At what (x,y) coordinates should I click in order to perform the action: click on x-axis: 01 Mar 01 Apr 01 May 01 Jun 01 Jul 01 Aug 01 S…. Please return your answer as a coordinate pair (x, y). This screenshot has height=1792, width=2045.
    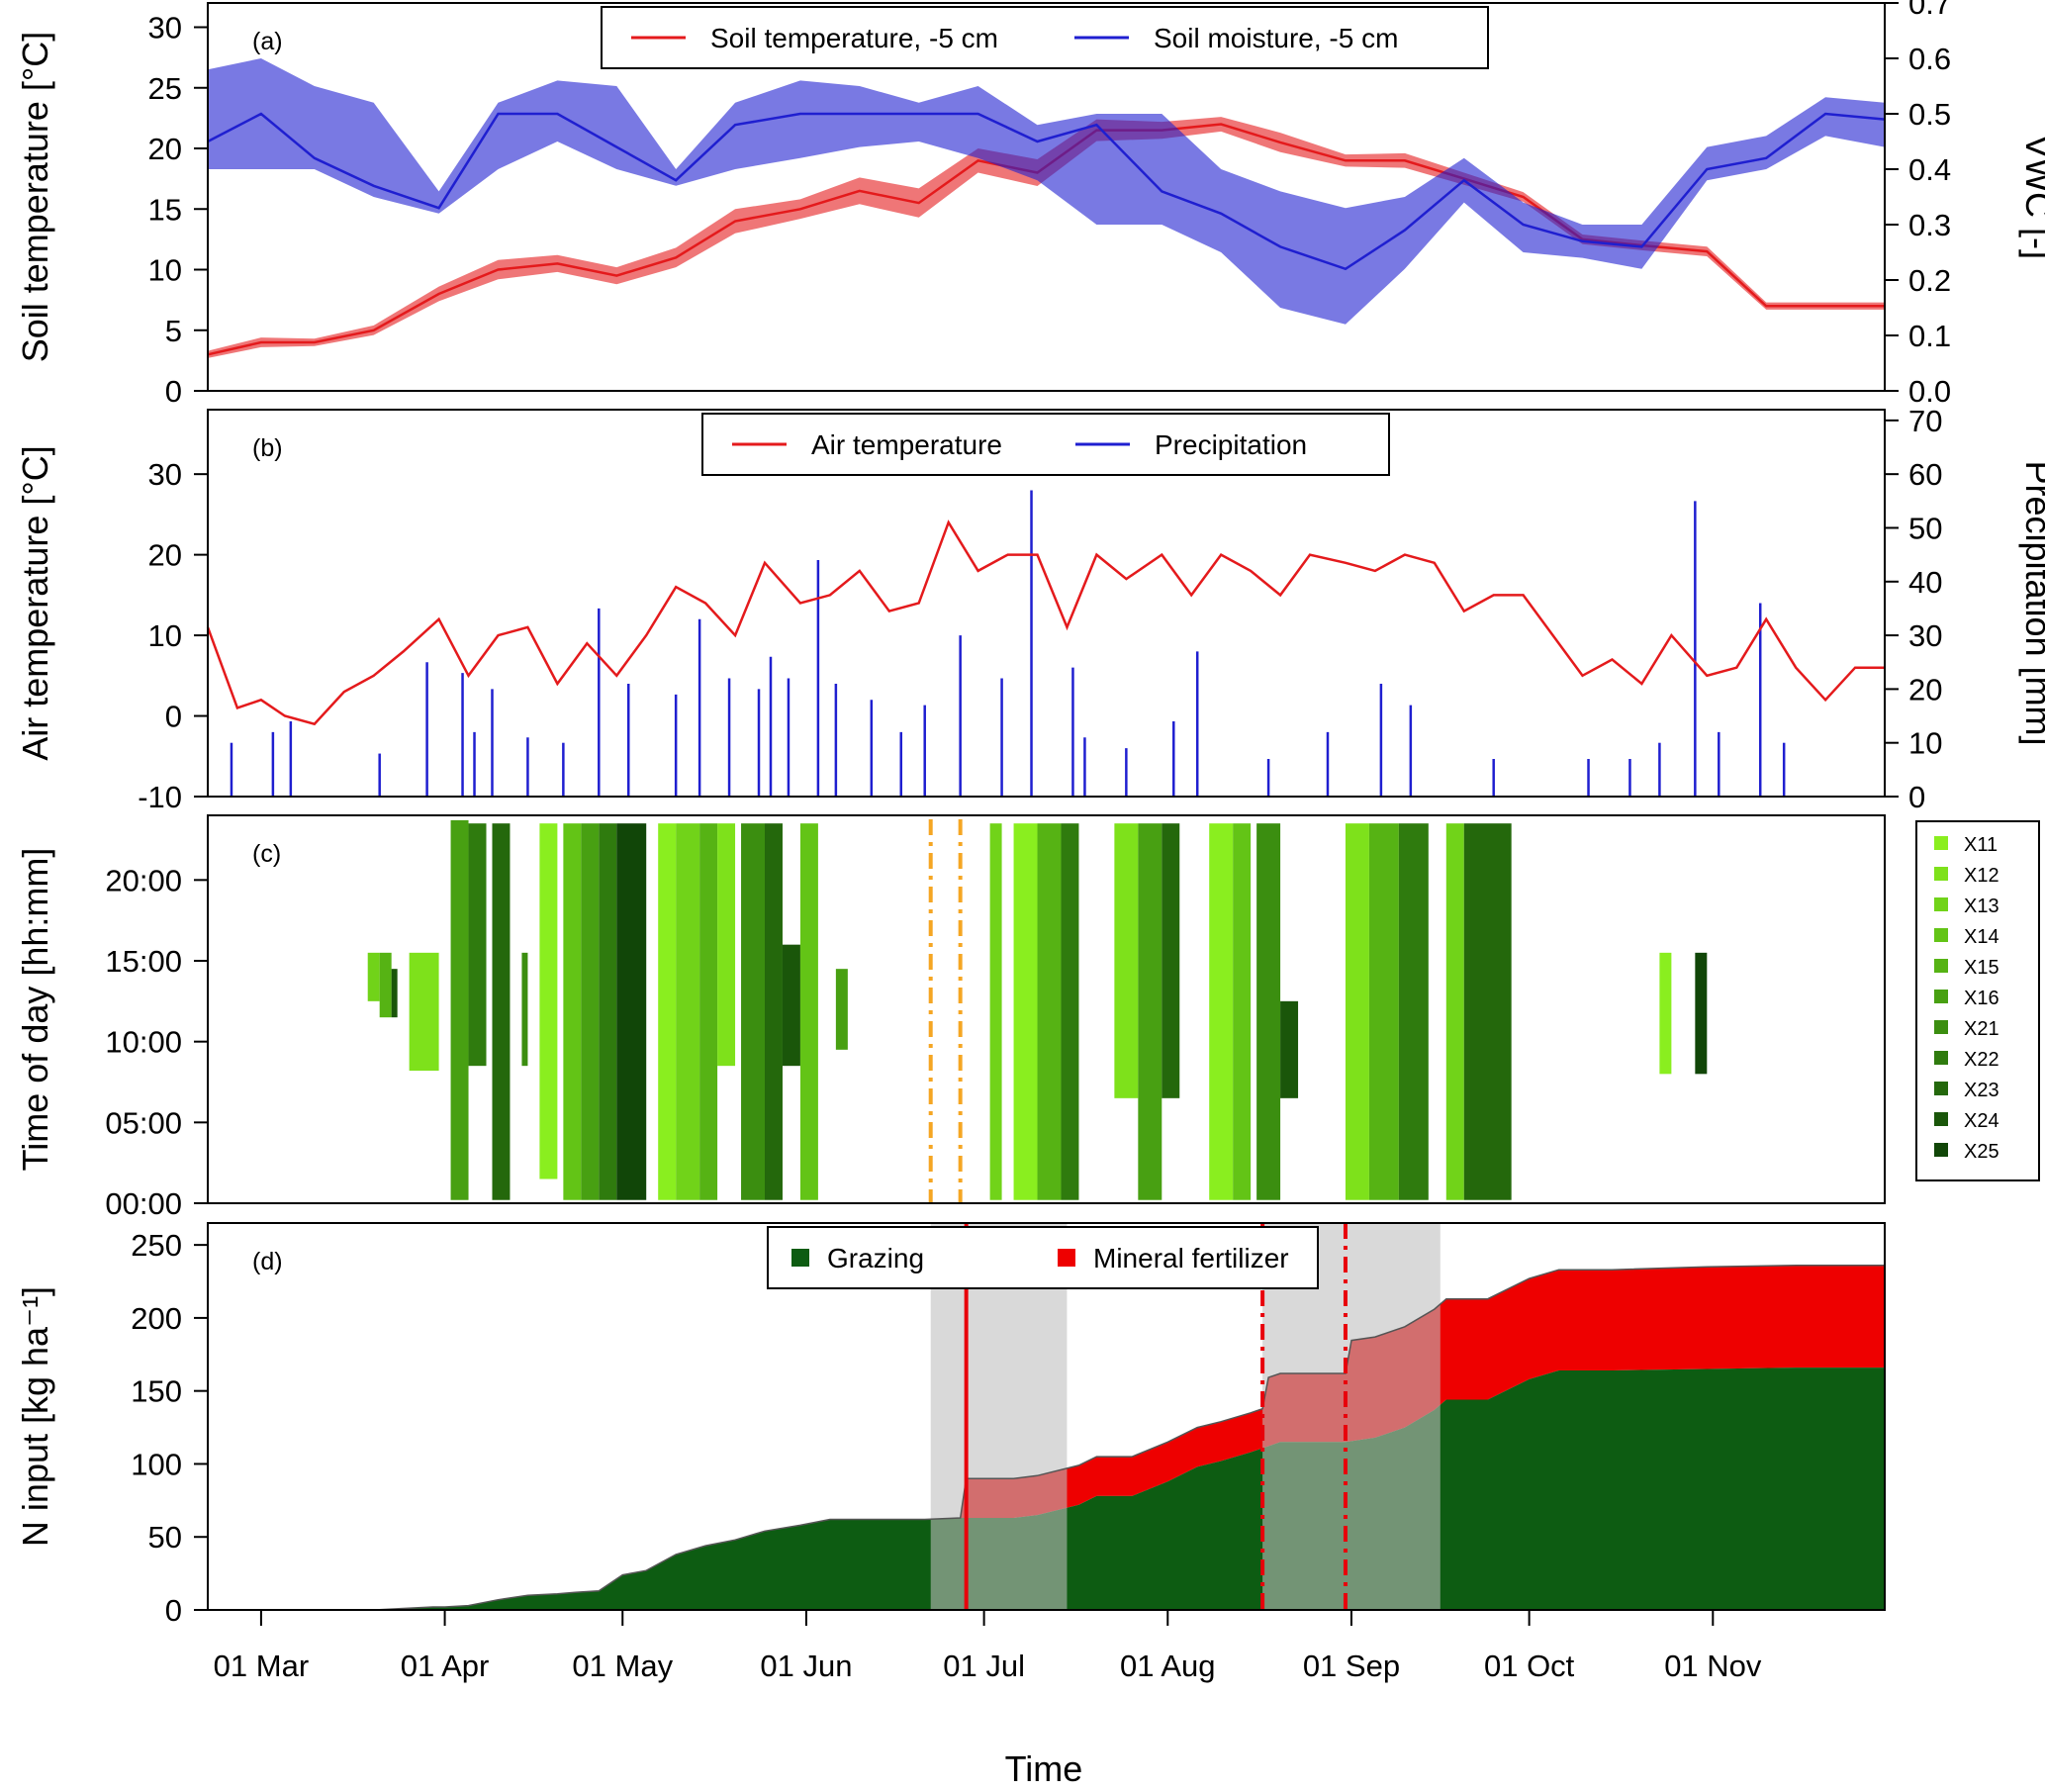
    Looking at the image, I should click on (988, 1646).